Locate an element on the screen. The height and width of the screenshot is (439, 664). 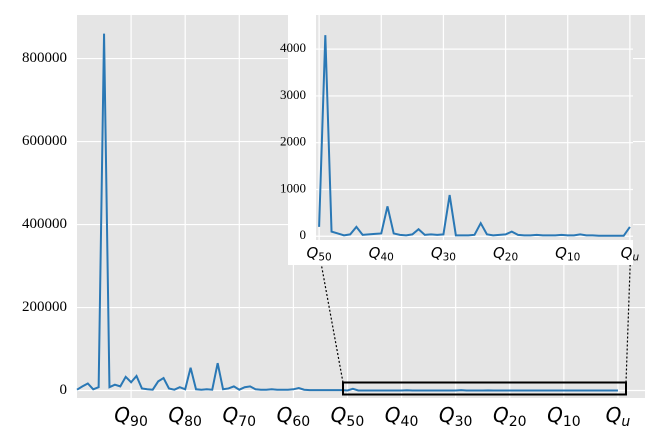
y-tick-label: 1000 is located at coordinates (293, 187).